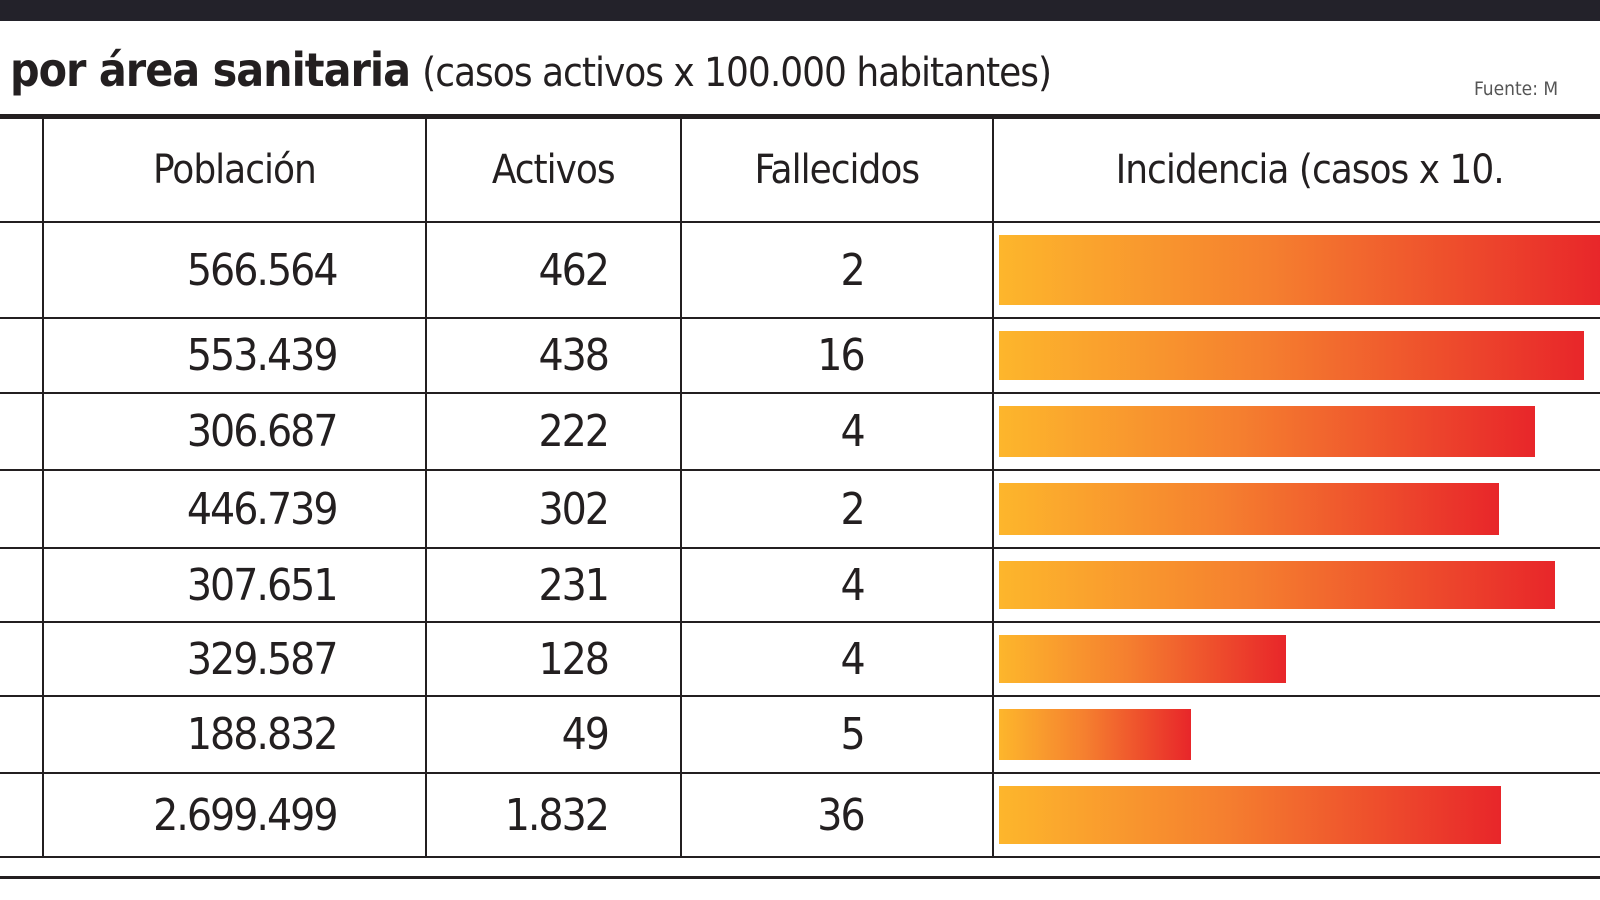 The width and height of the screenshot is (1600, 900). What do you see at coordinates (553, 659) in the screenshot?
I see `activos-cell: 128` at bounding box center [553, 659].